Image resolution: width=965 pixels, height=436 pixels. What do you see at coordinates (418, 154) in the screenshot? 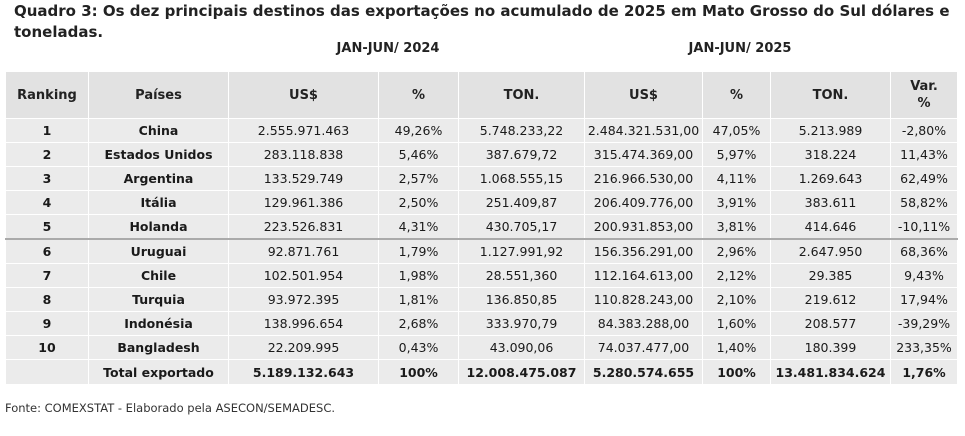
I see `cell-pct-2024: 5,46%` at bounding box center [418, 154].